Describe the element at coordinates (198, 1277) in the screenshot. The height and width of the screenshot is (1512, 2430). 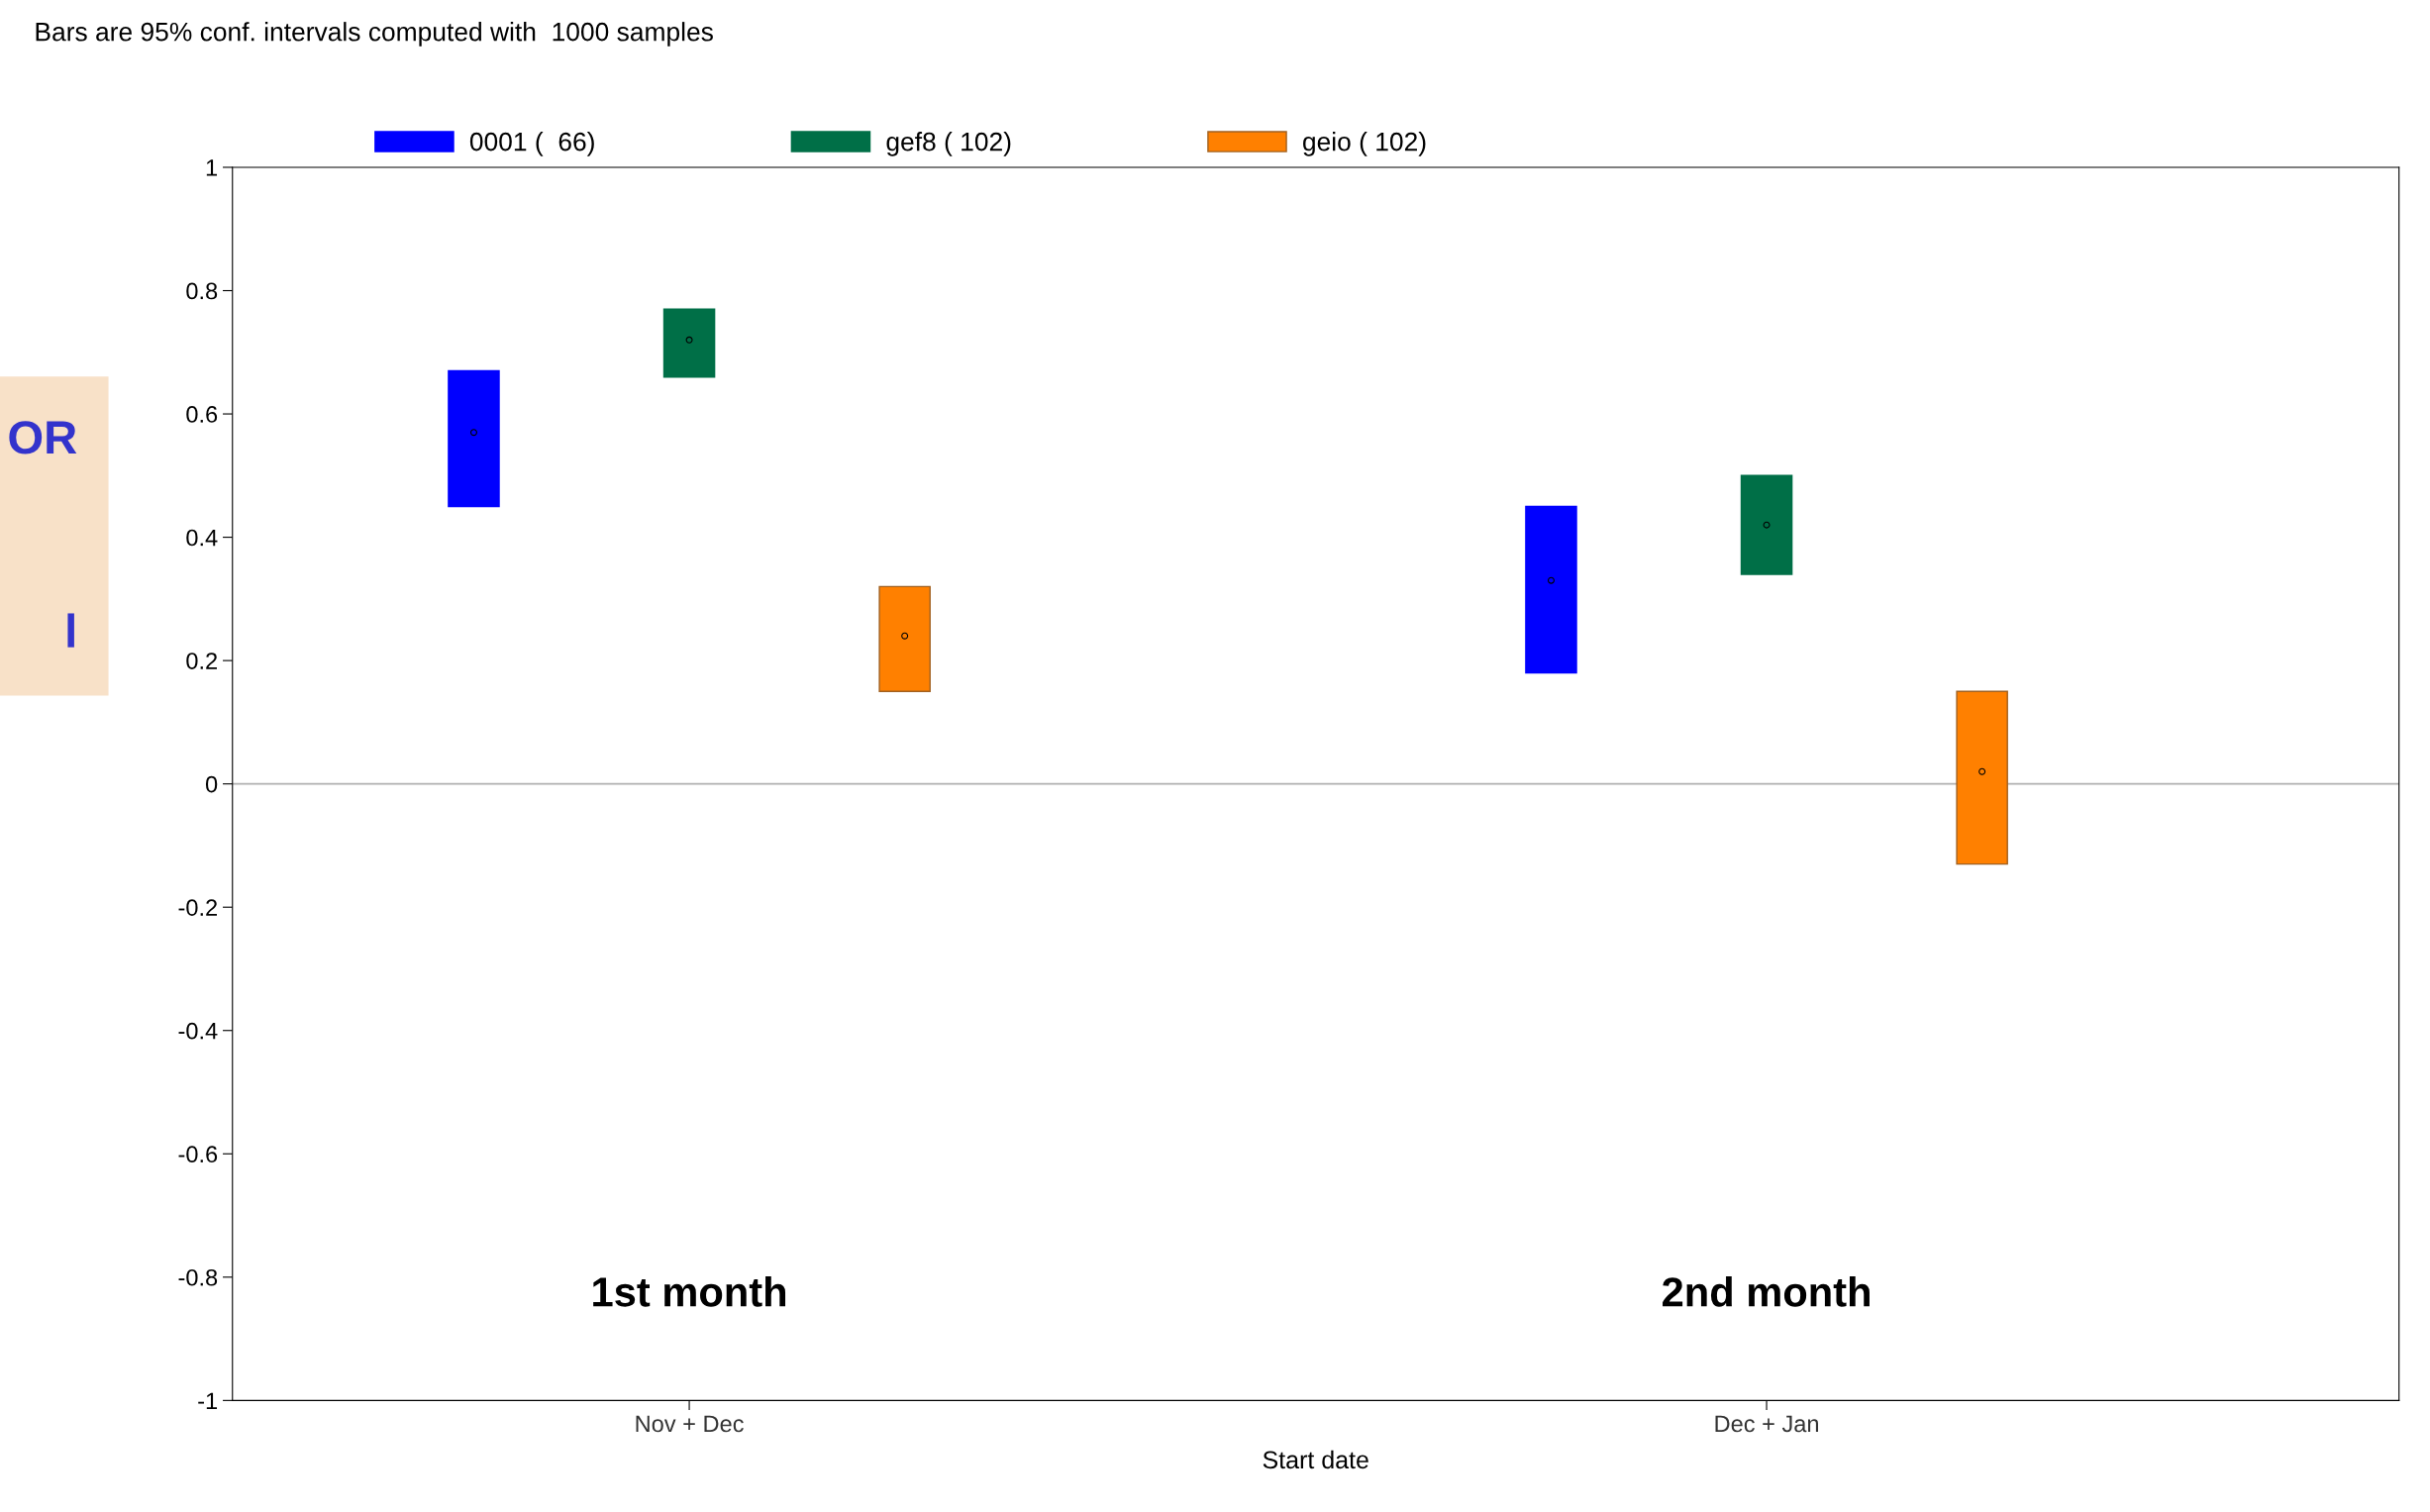
I see `y-tick-label: -0.8` at that location.